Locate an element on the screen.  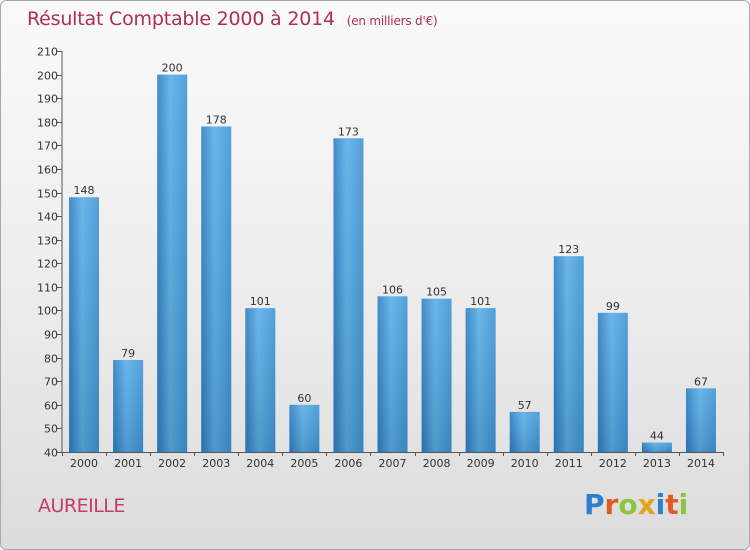
y-tick-label: 60 is located at coordinates (51, 406).